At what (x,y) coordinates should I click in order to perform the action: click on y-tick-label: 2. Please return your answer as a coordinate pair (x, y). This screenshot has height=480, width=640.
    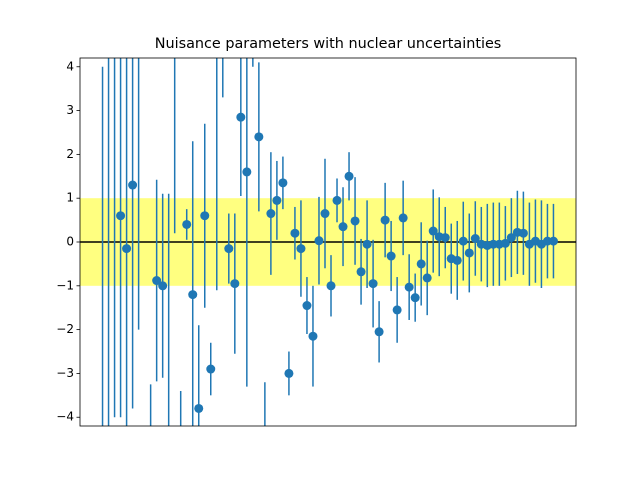
    Looking at the image, I should click on (70, 154).